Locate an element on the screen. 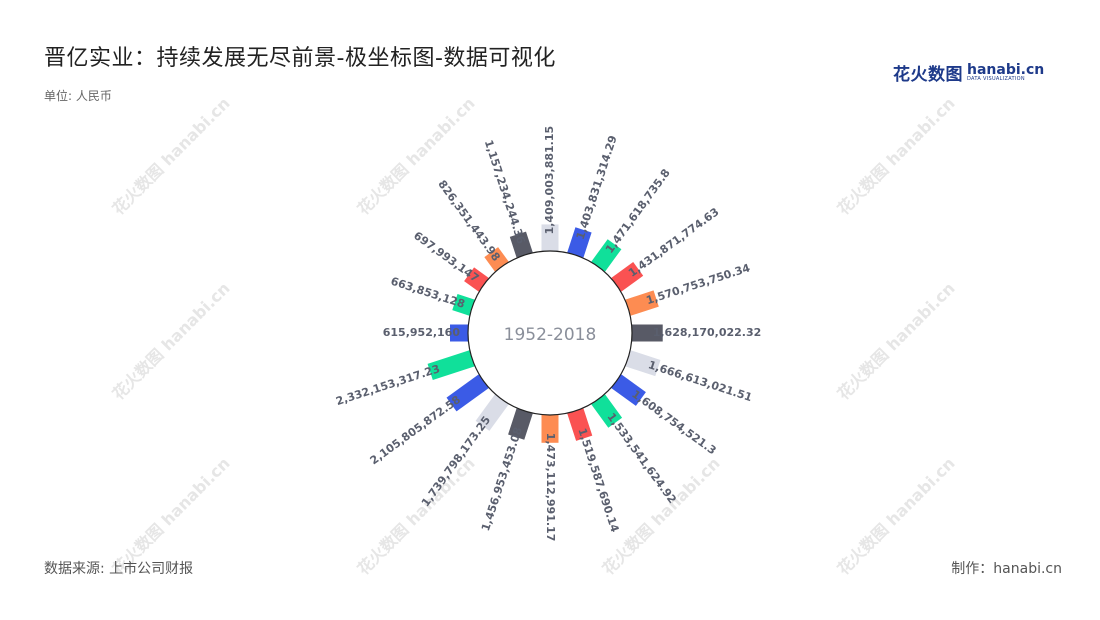 The image size is (1100, 620). chart-title: 晋亿实业：持续发展无尽前景-极坐标图-数据可视化 is located at coordinates (300, 58).